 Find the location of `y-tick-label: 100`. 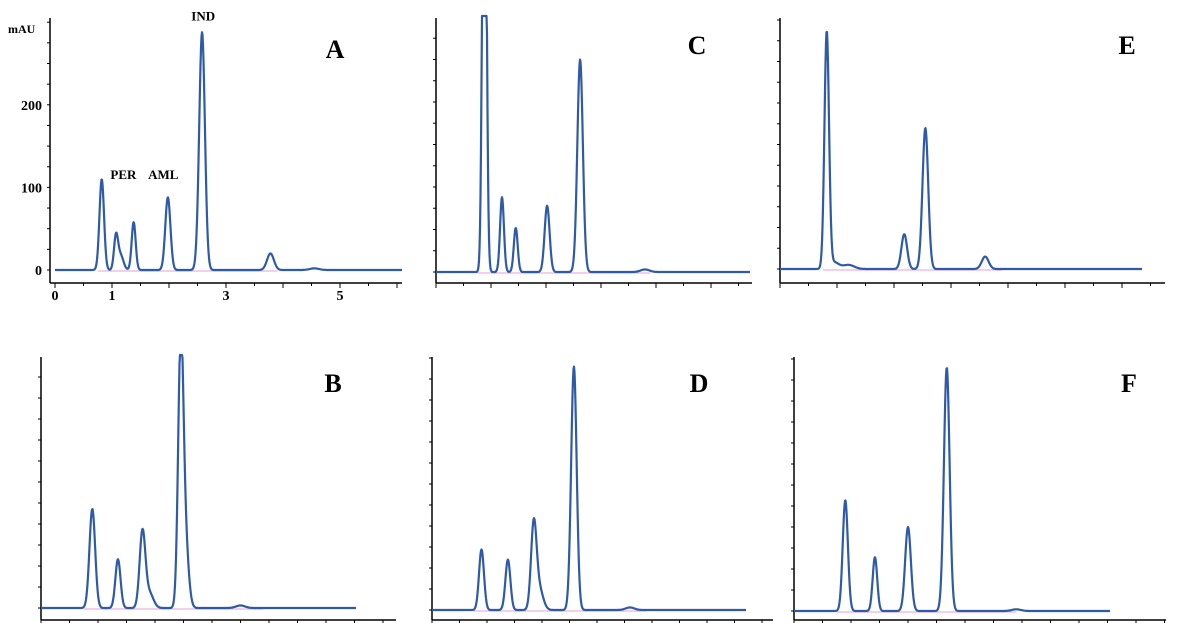

y-tick-label: 100 is located at coordinates (31, 188).